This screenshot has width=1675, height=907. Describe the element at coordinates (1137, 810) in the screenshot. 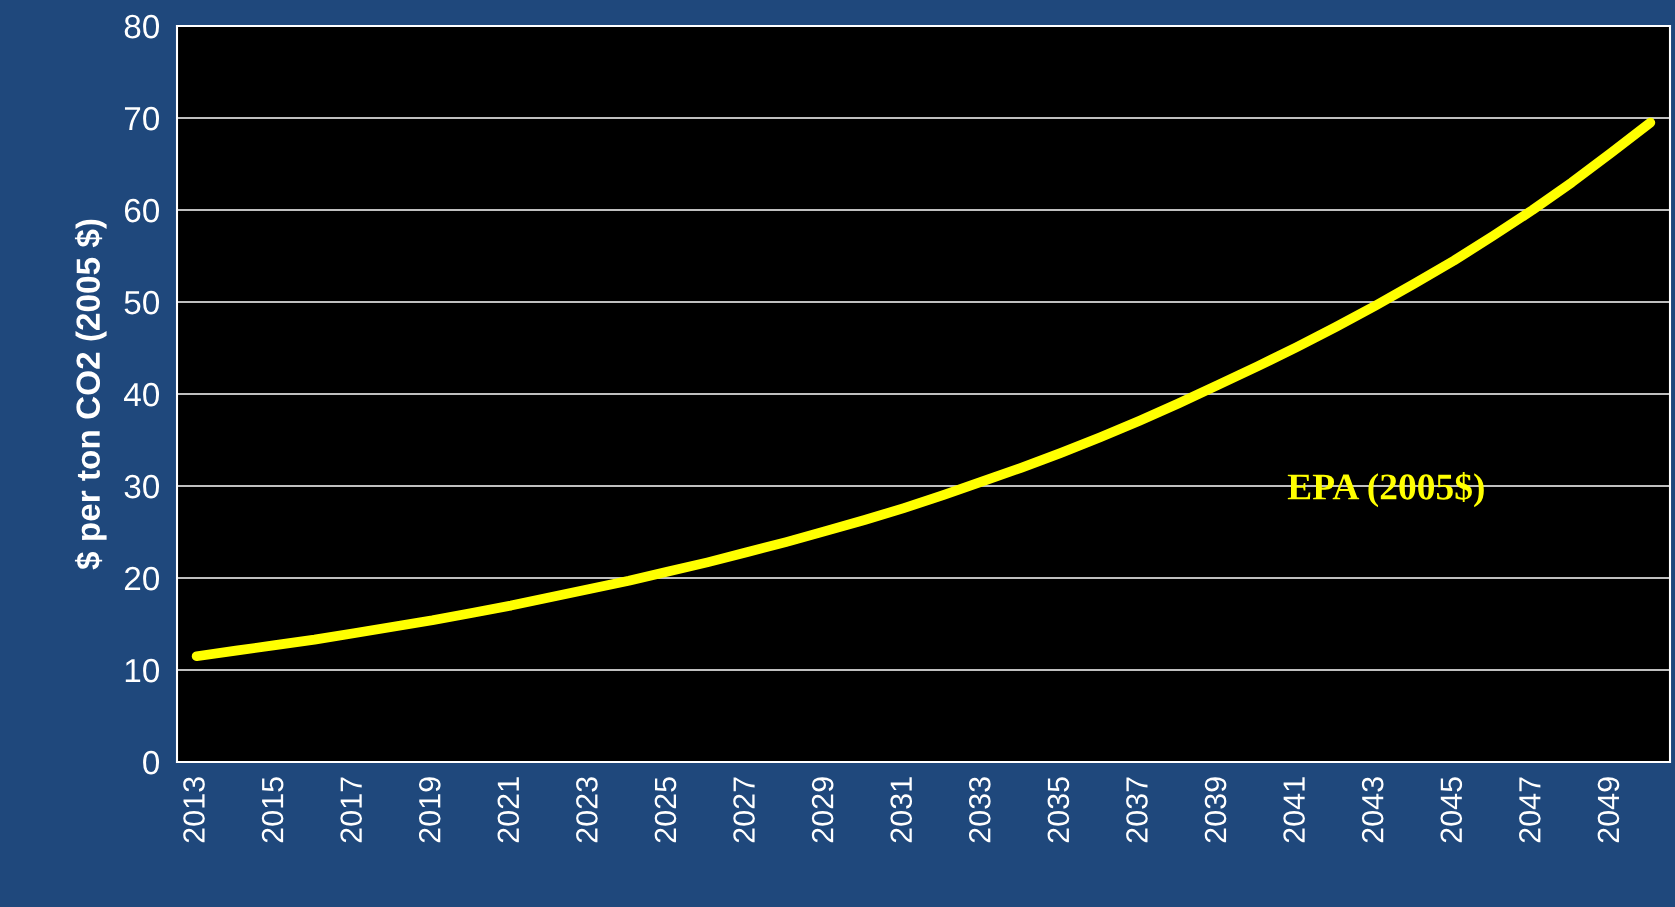

I see `x-tick-label: 2037` at that location.